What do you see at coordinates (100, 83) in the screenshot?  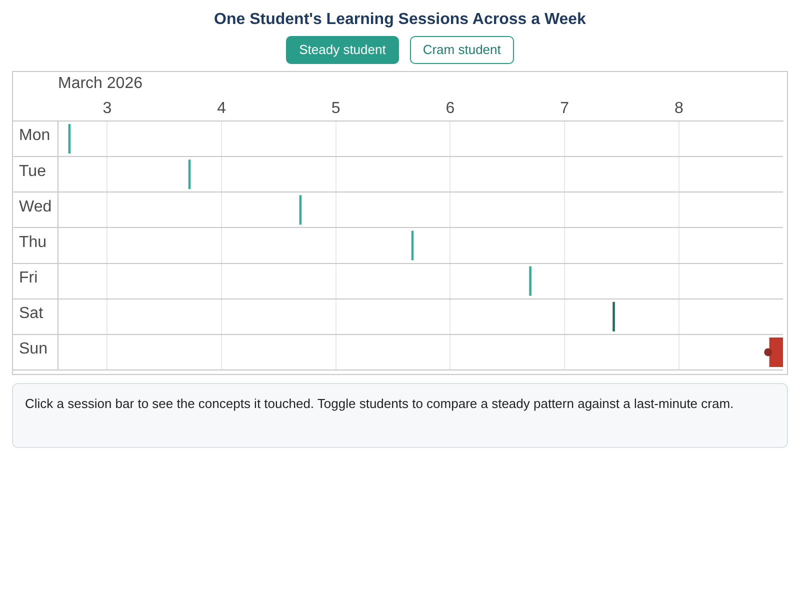 I see `x-axis-title: March 2026` at bounding box center [100, 83].